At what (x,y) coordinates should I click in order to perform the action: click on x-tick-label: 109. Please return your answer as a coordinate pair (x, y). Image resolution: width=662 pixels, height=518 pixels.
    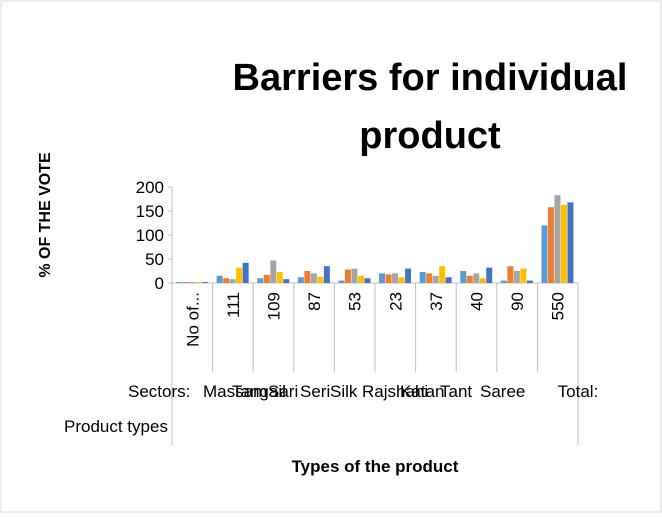
    Looking at the image, I should click on (274, 306).